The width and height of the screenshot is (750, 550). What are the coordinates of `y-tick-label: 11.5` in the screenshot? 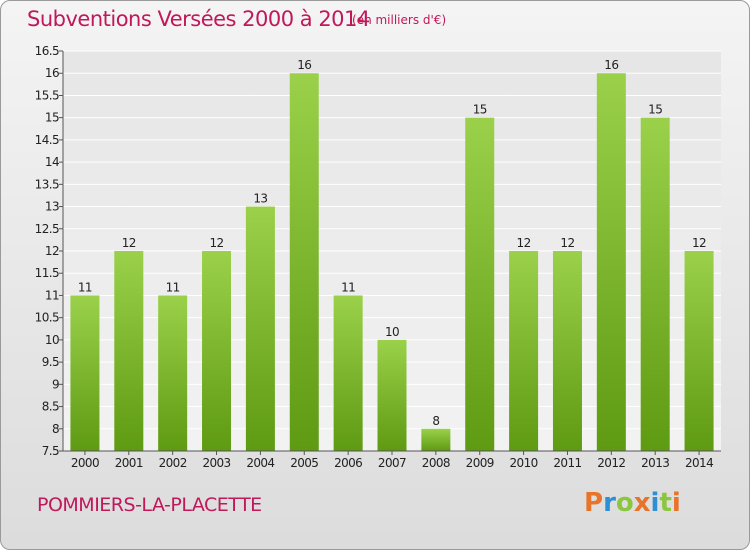 It's located at (47, 273).